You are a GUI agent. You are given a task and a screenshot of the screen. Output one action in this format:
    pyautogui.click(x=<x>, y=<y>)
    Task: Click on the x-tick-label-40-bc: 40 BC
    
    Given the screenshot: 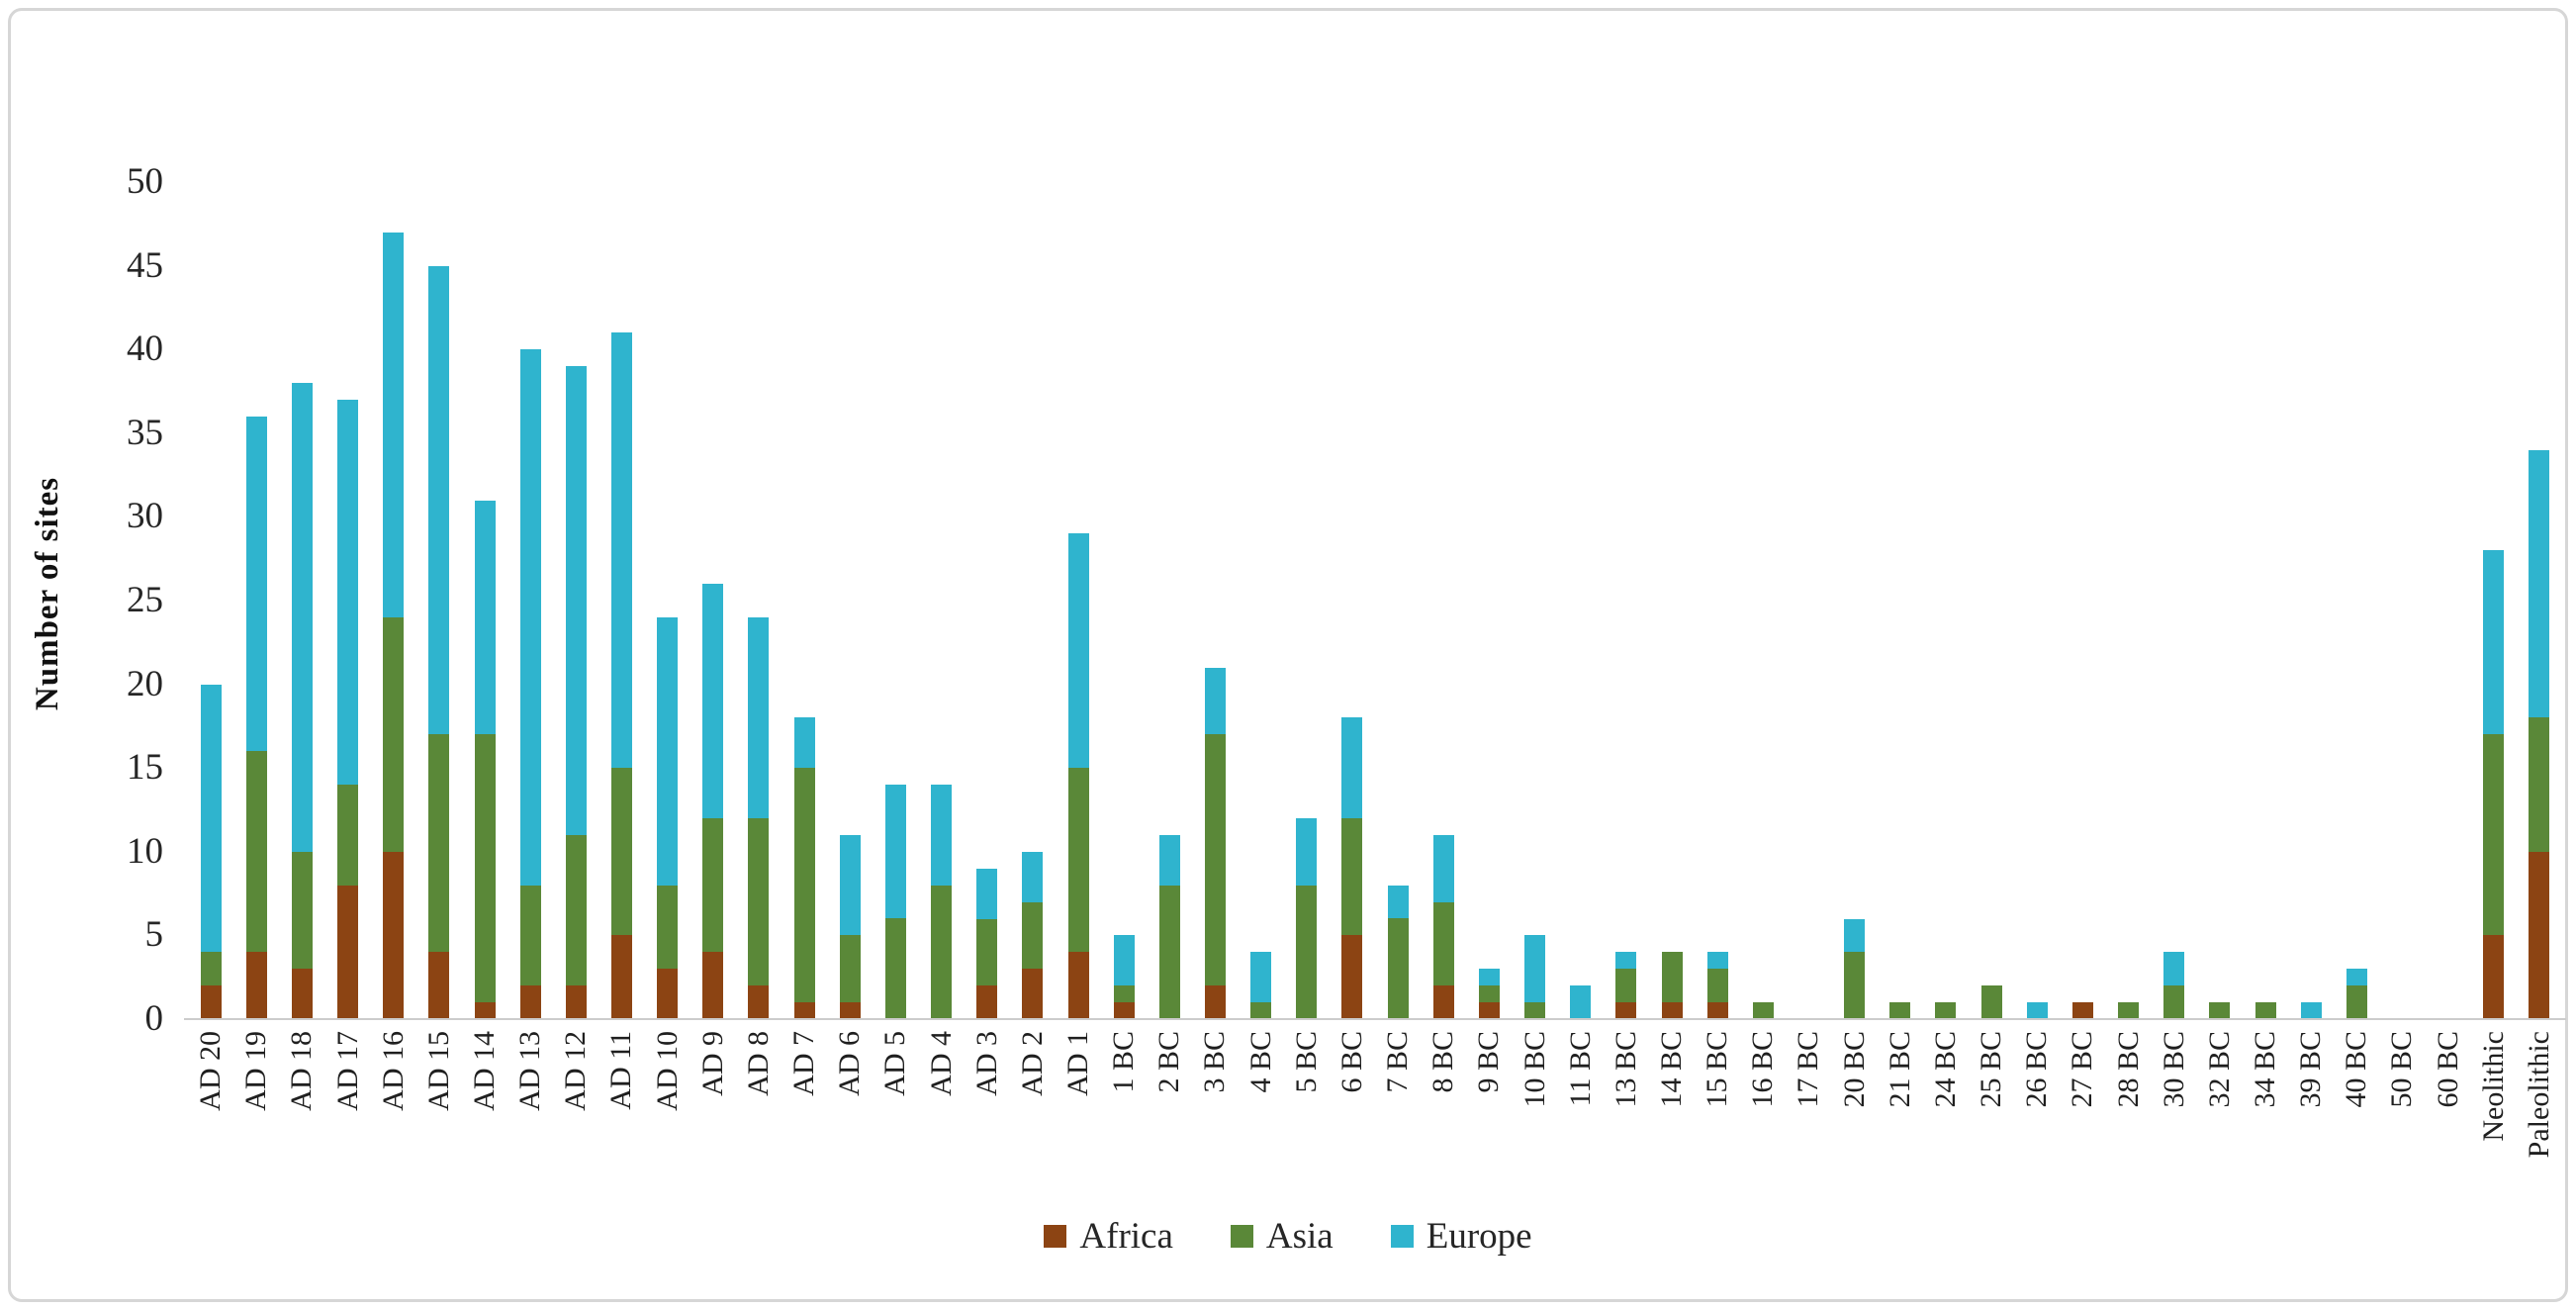 What is the action you would take?
    pyautogui.click(x=2356, y=1069)
    